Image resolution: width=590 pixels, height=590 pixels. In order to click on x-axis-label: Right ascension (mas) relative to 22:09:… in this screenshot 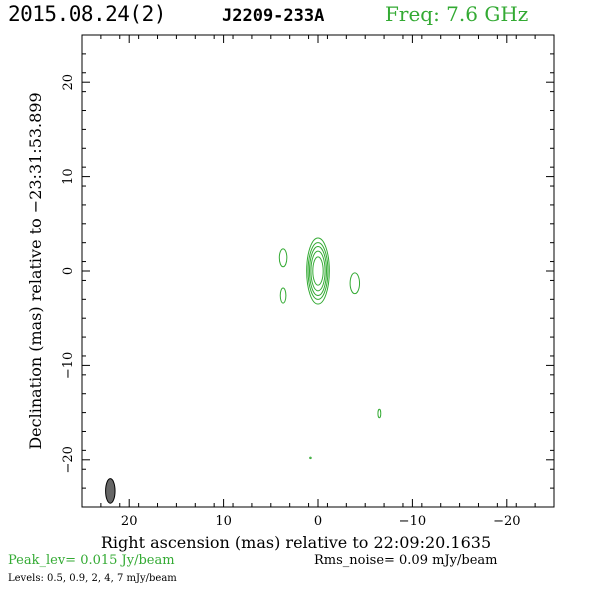, I will do `click(296, 542)`.